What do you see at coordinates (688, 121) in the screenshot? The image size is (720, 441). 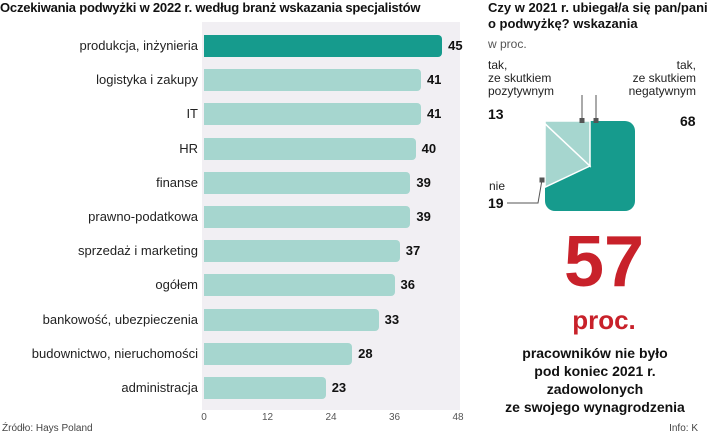 I see `pie-value-negative: 68` at bounding box center [688, 121].